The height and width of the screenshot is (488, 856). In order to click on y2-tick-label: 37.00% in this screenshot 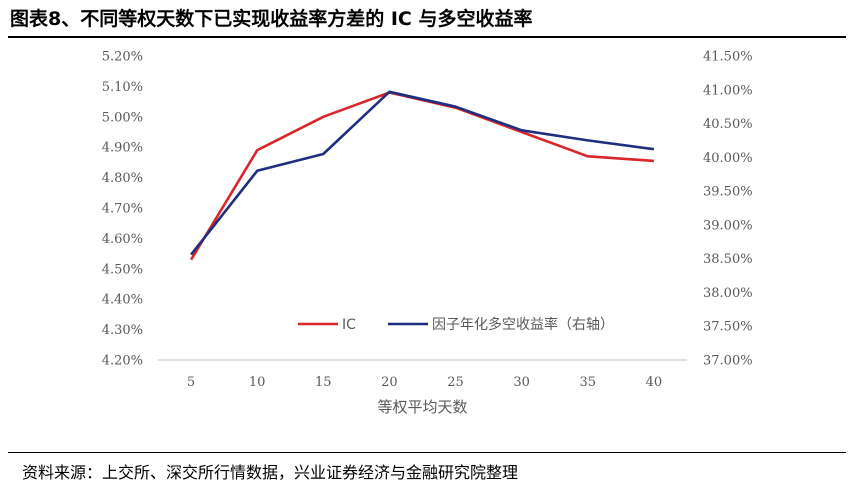, I will do `click(728, 361)`.